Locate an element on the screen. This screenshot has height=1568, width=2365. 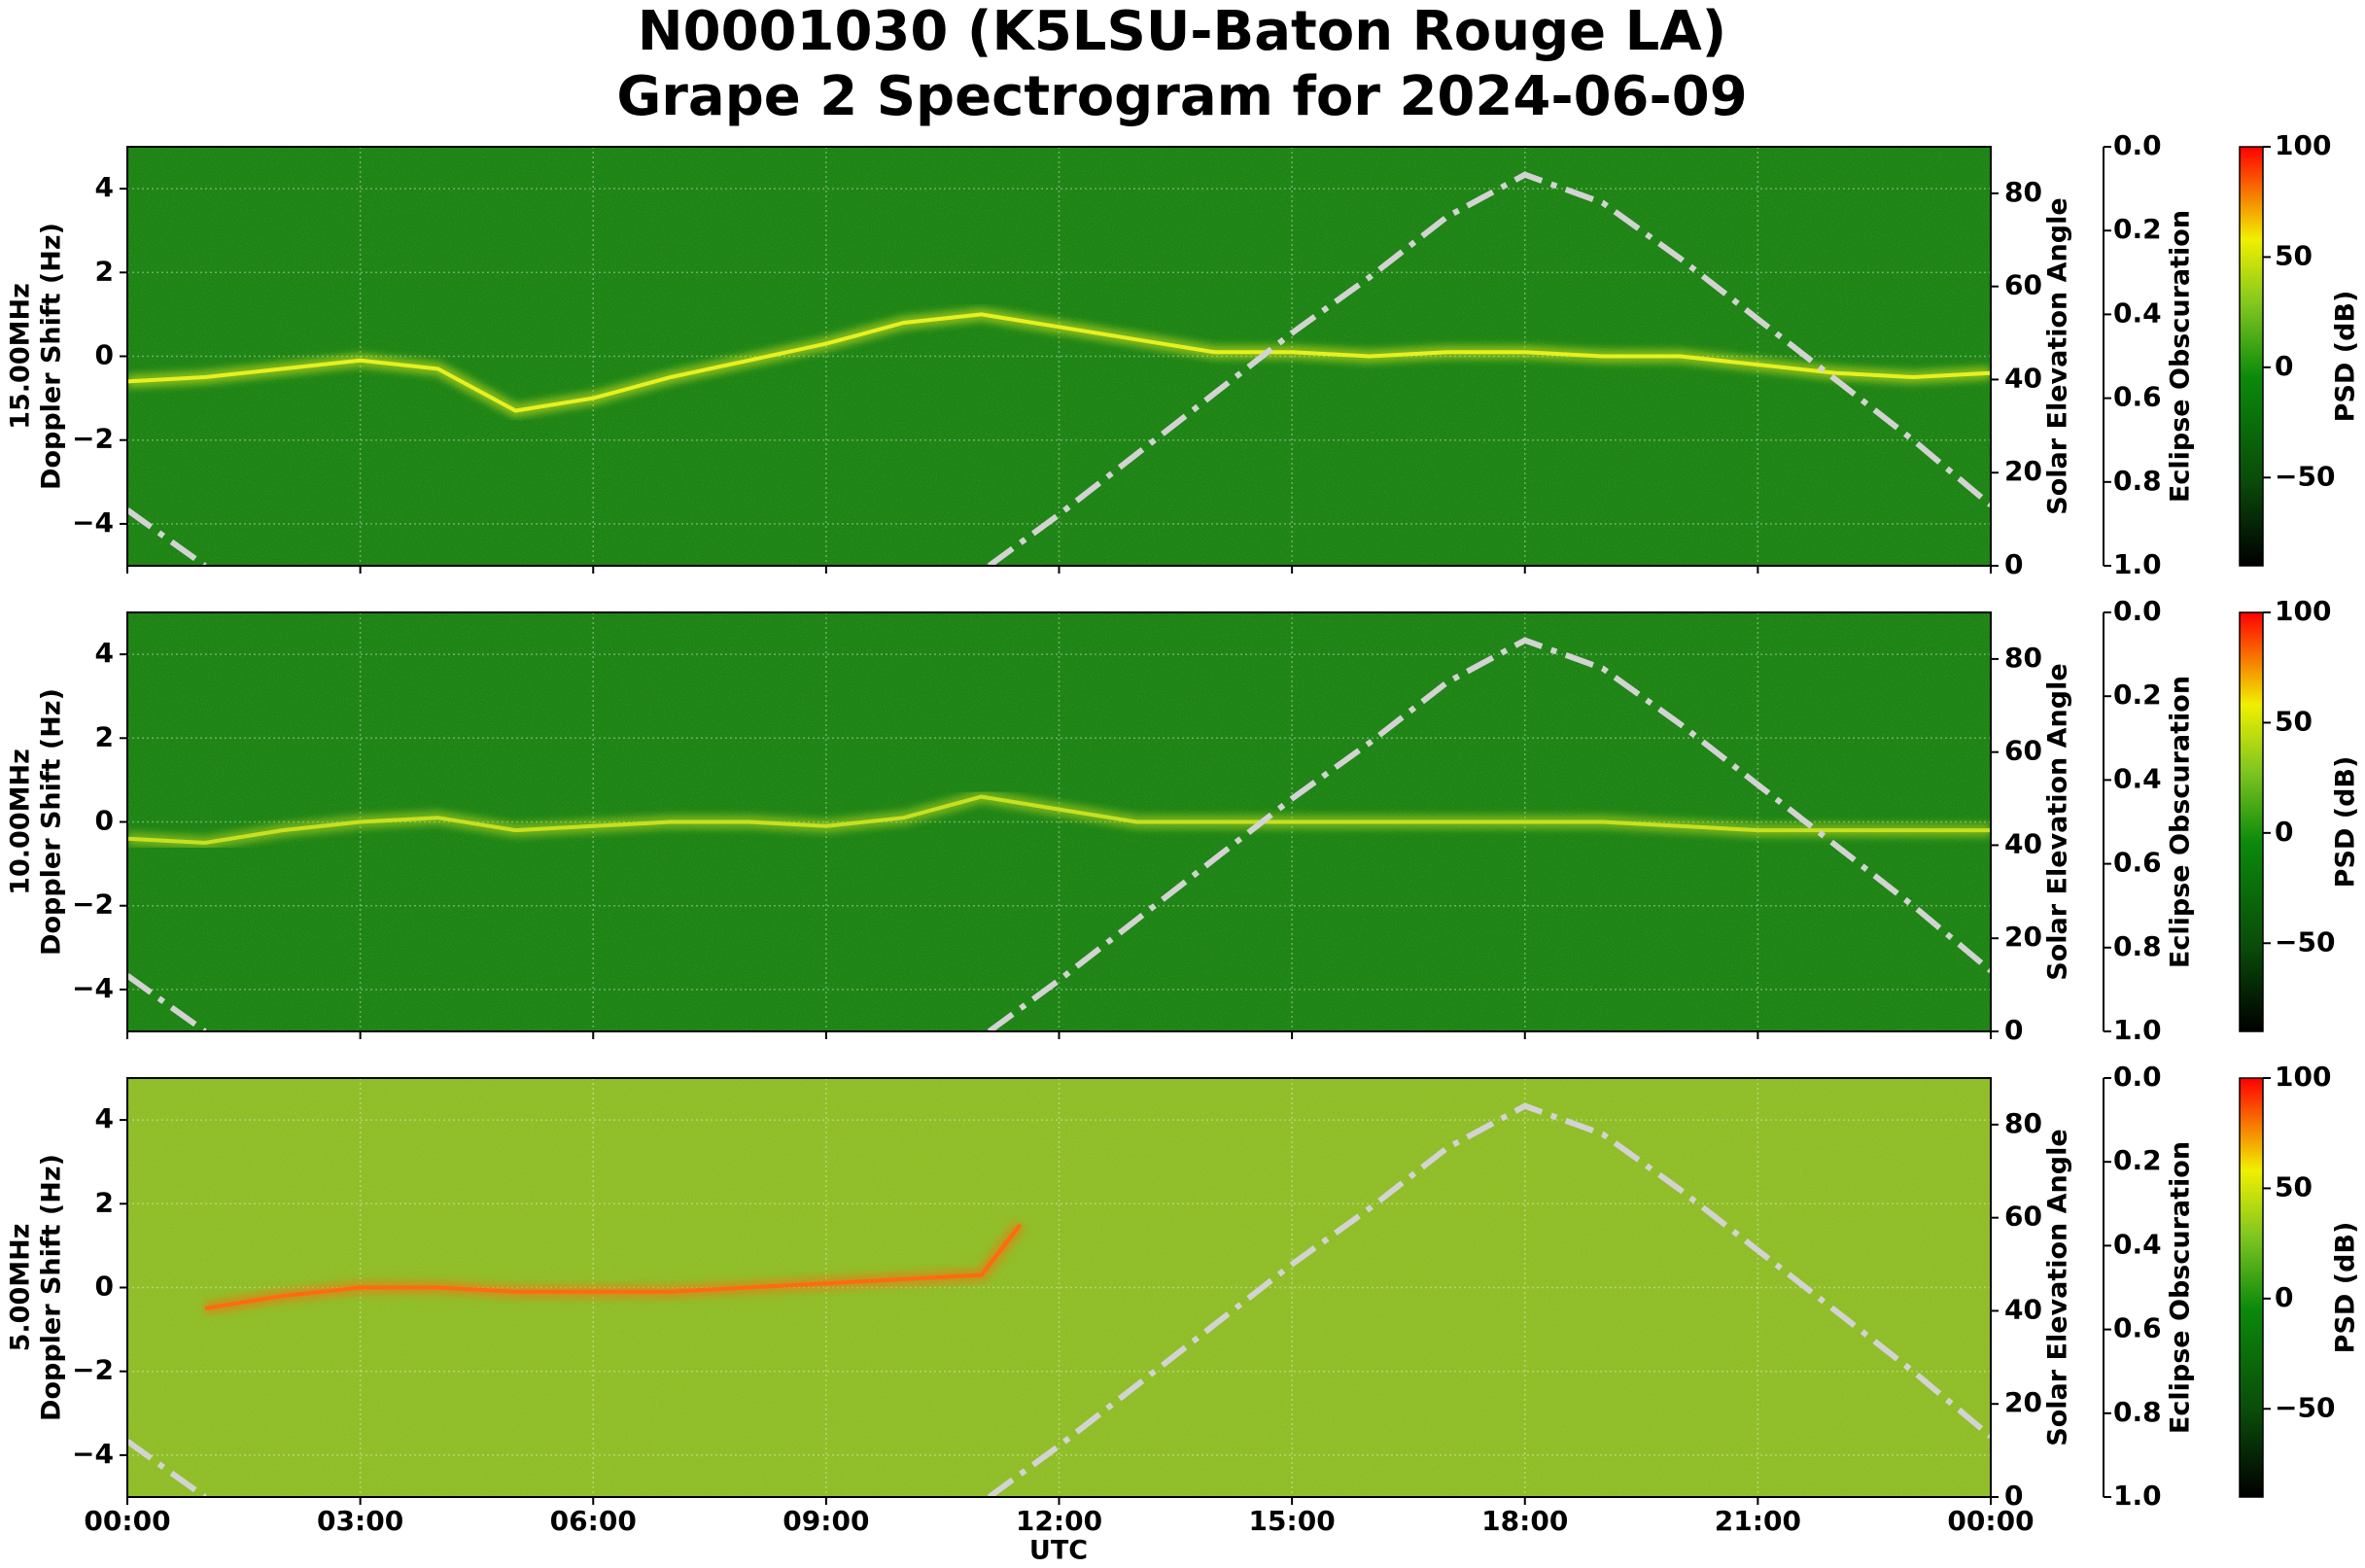
x-tick-label: 18:00 is located at coordinates (1524, 1521).